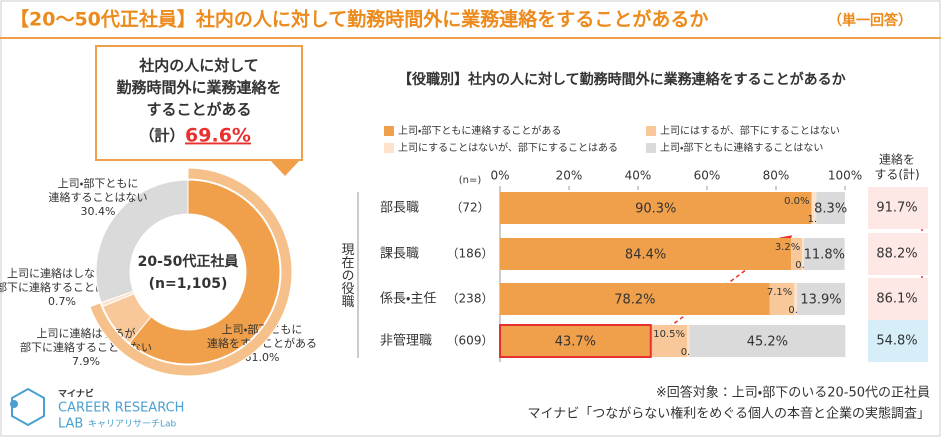 The image size is (941, 441). I want to click on n-header: (n=), so click(470, 180).